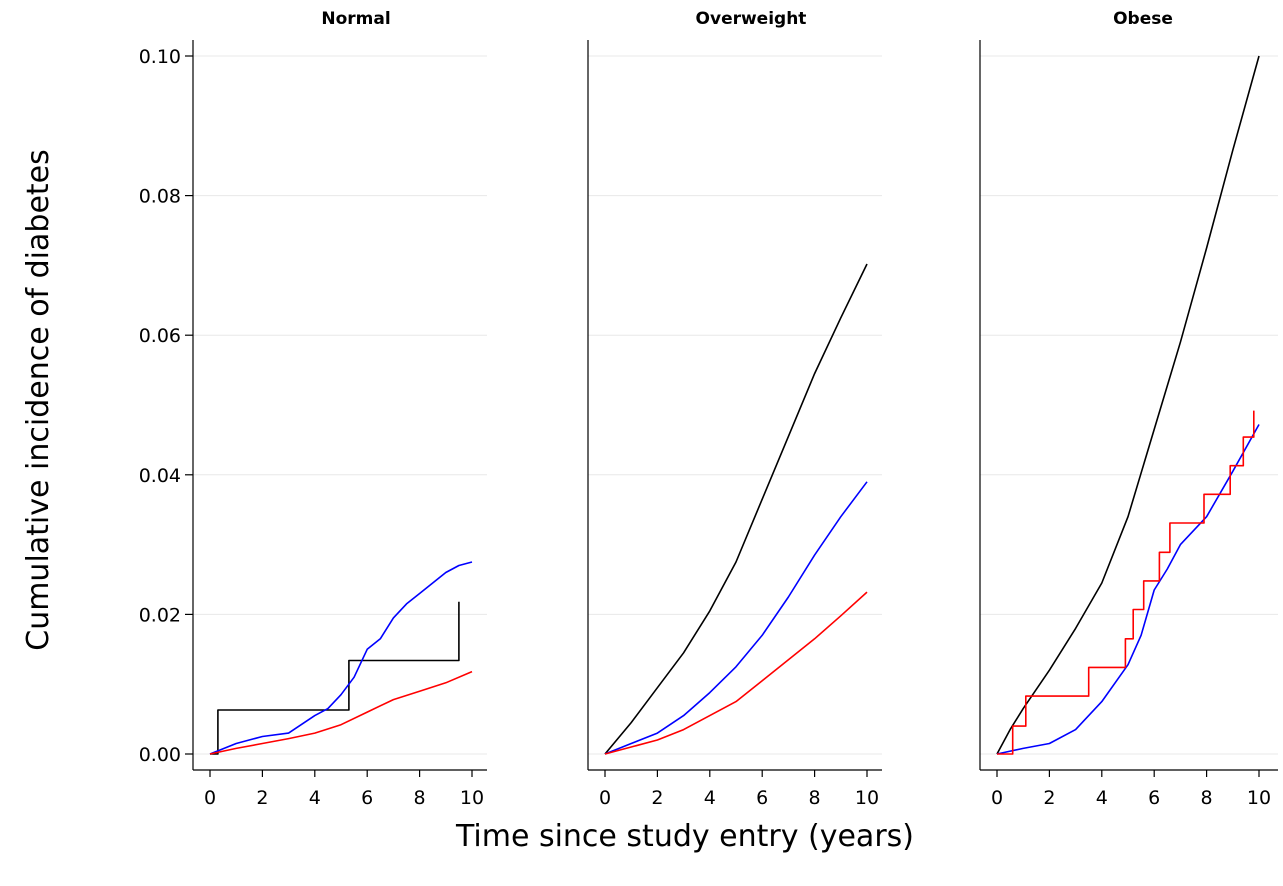  Describe the element at coordinates (751, 19) in the screenshot. I see `panel-title: Overweight` at that location.